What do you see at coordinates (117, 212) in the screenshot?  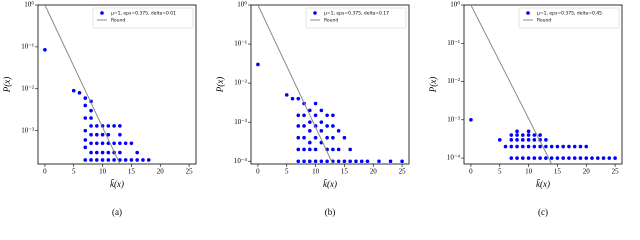 I see `caption: (a)` at bounding box center [117, 212].